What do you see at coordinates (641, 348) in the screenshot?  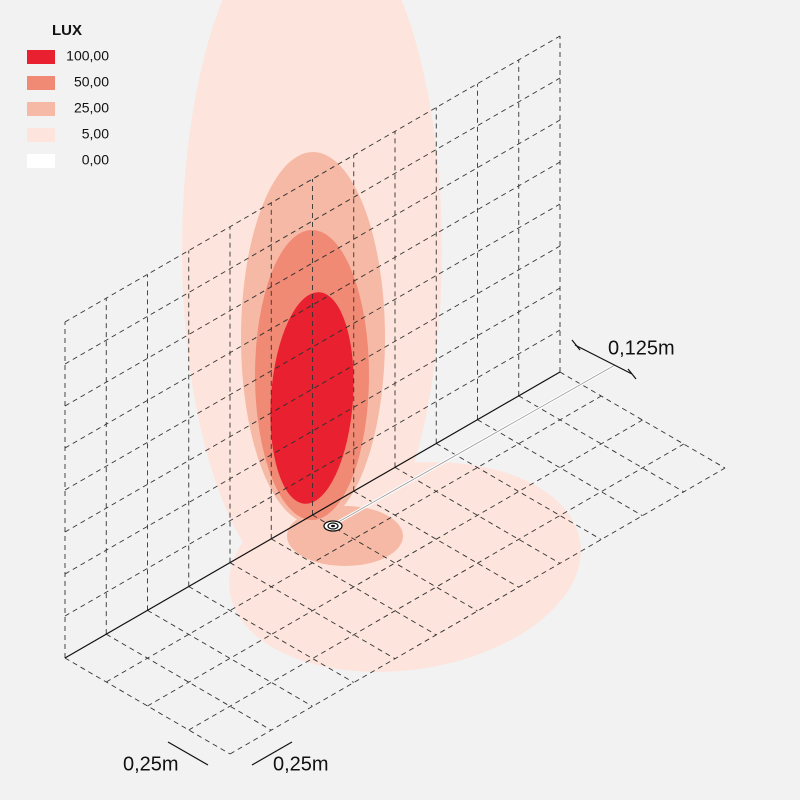 I see `depth-label: 0,125m` at bounding box center [641, 348].